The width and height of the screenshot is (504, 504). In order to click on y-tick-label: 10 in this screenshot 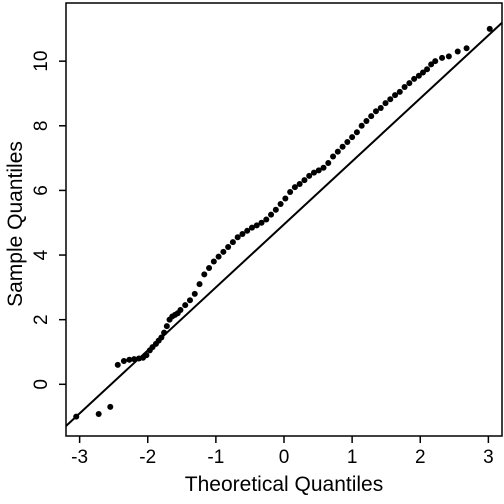, I will do `click(41, 61)`.